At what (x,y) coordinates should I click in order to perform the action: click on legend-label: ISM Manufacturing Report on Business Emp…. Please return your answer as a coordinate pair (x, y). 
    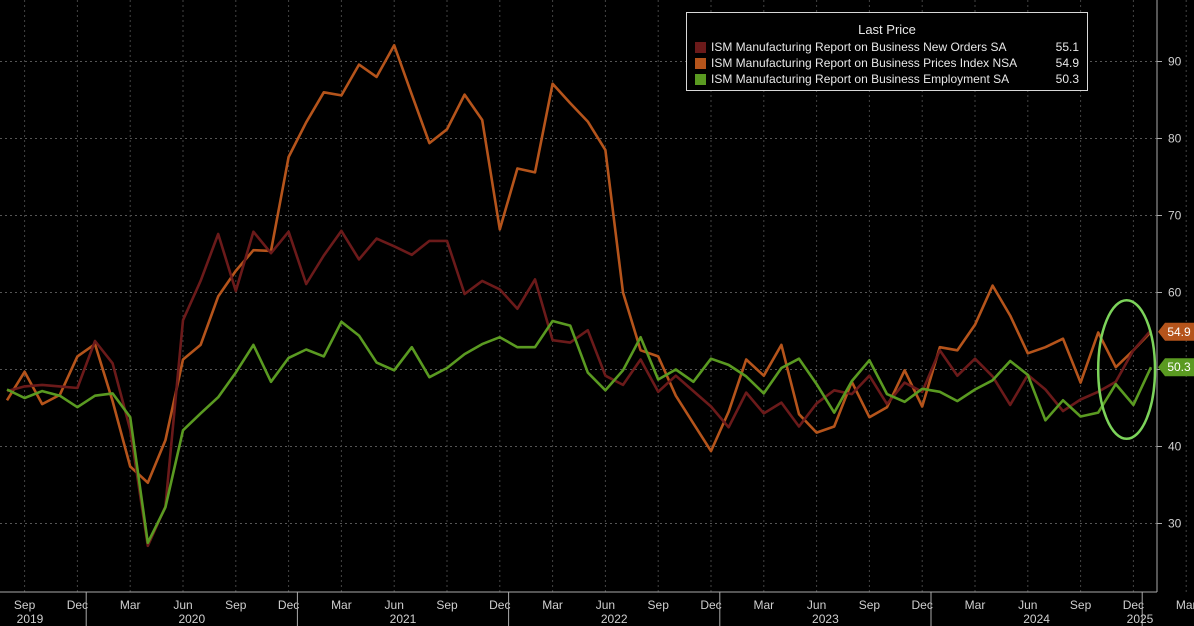
    Looking at the image, I should click on (860, 79).